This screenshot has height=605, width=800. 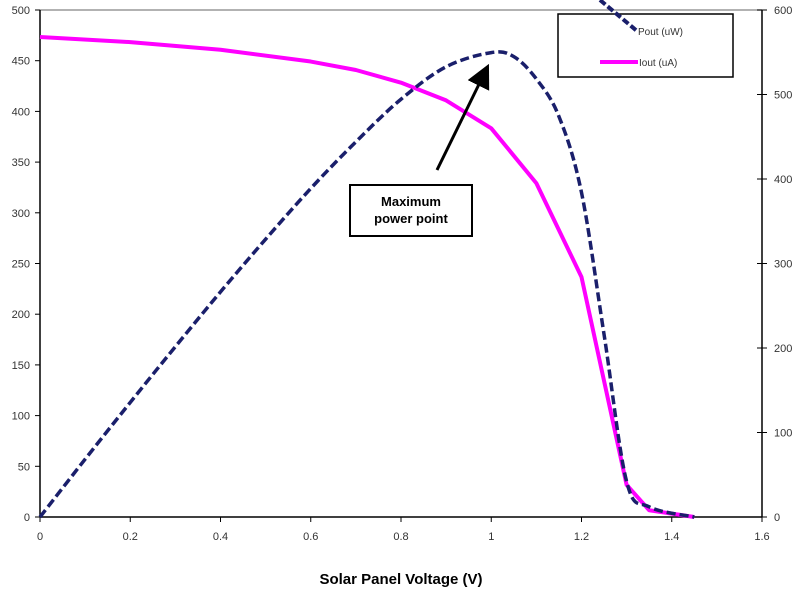 What do you see at coordinates (21, 417) in the screenshot?
I see `y-tick-label-left: 100` at bounding box center [21, 417].